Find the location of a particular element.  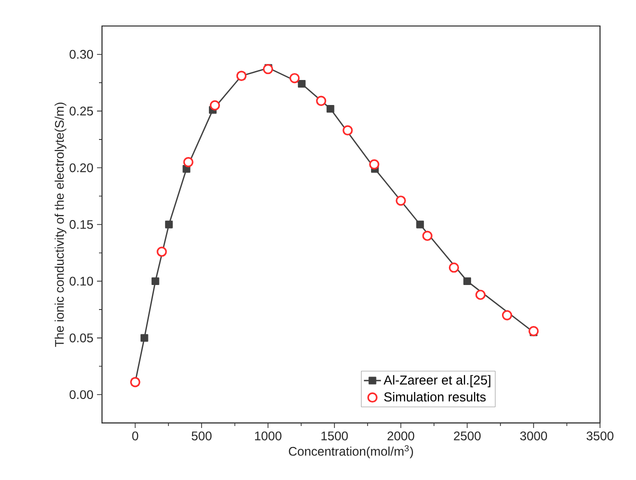

y-tick-label: 0.15 is located at coordinates (81, 224).